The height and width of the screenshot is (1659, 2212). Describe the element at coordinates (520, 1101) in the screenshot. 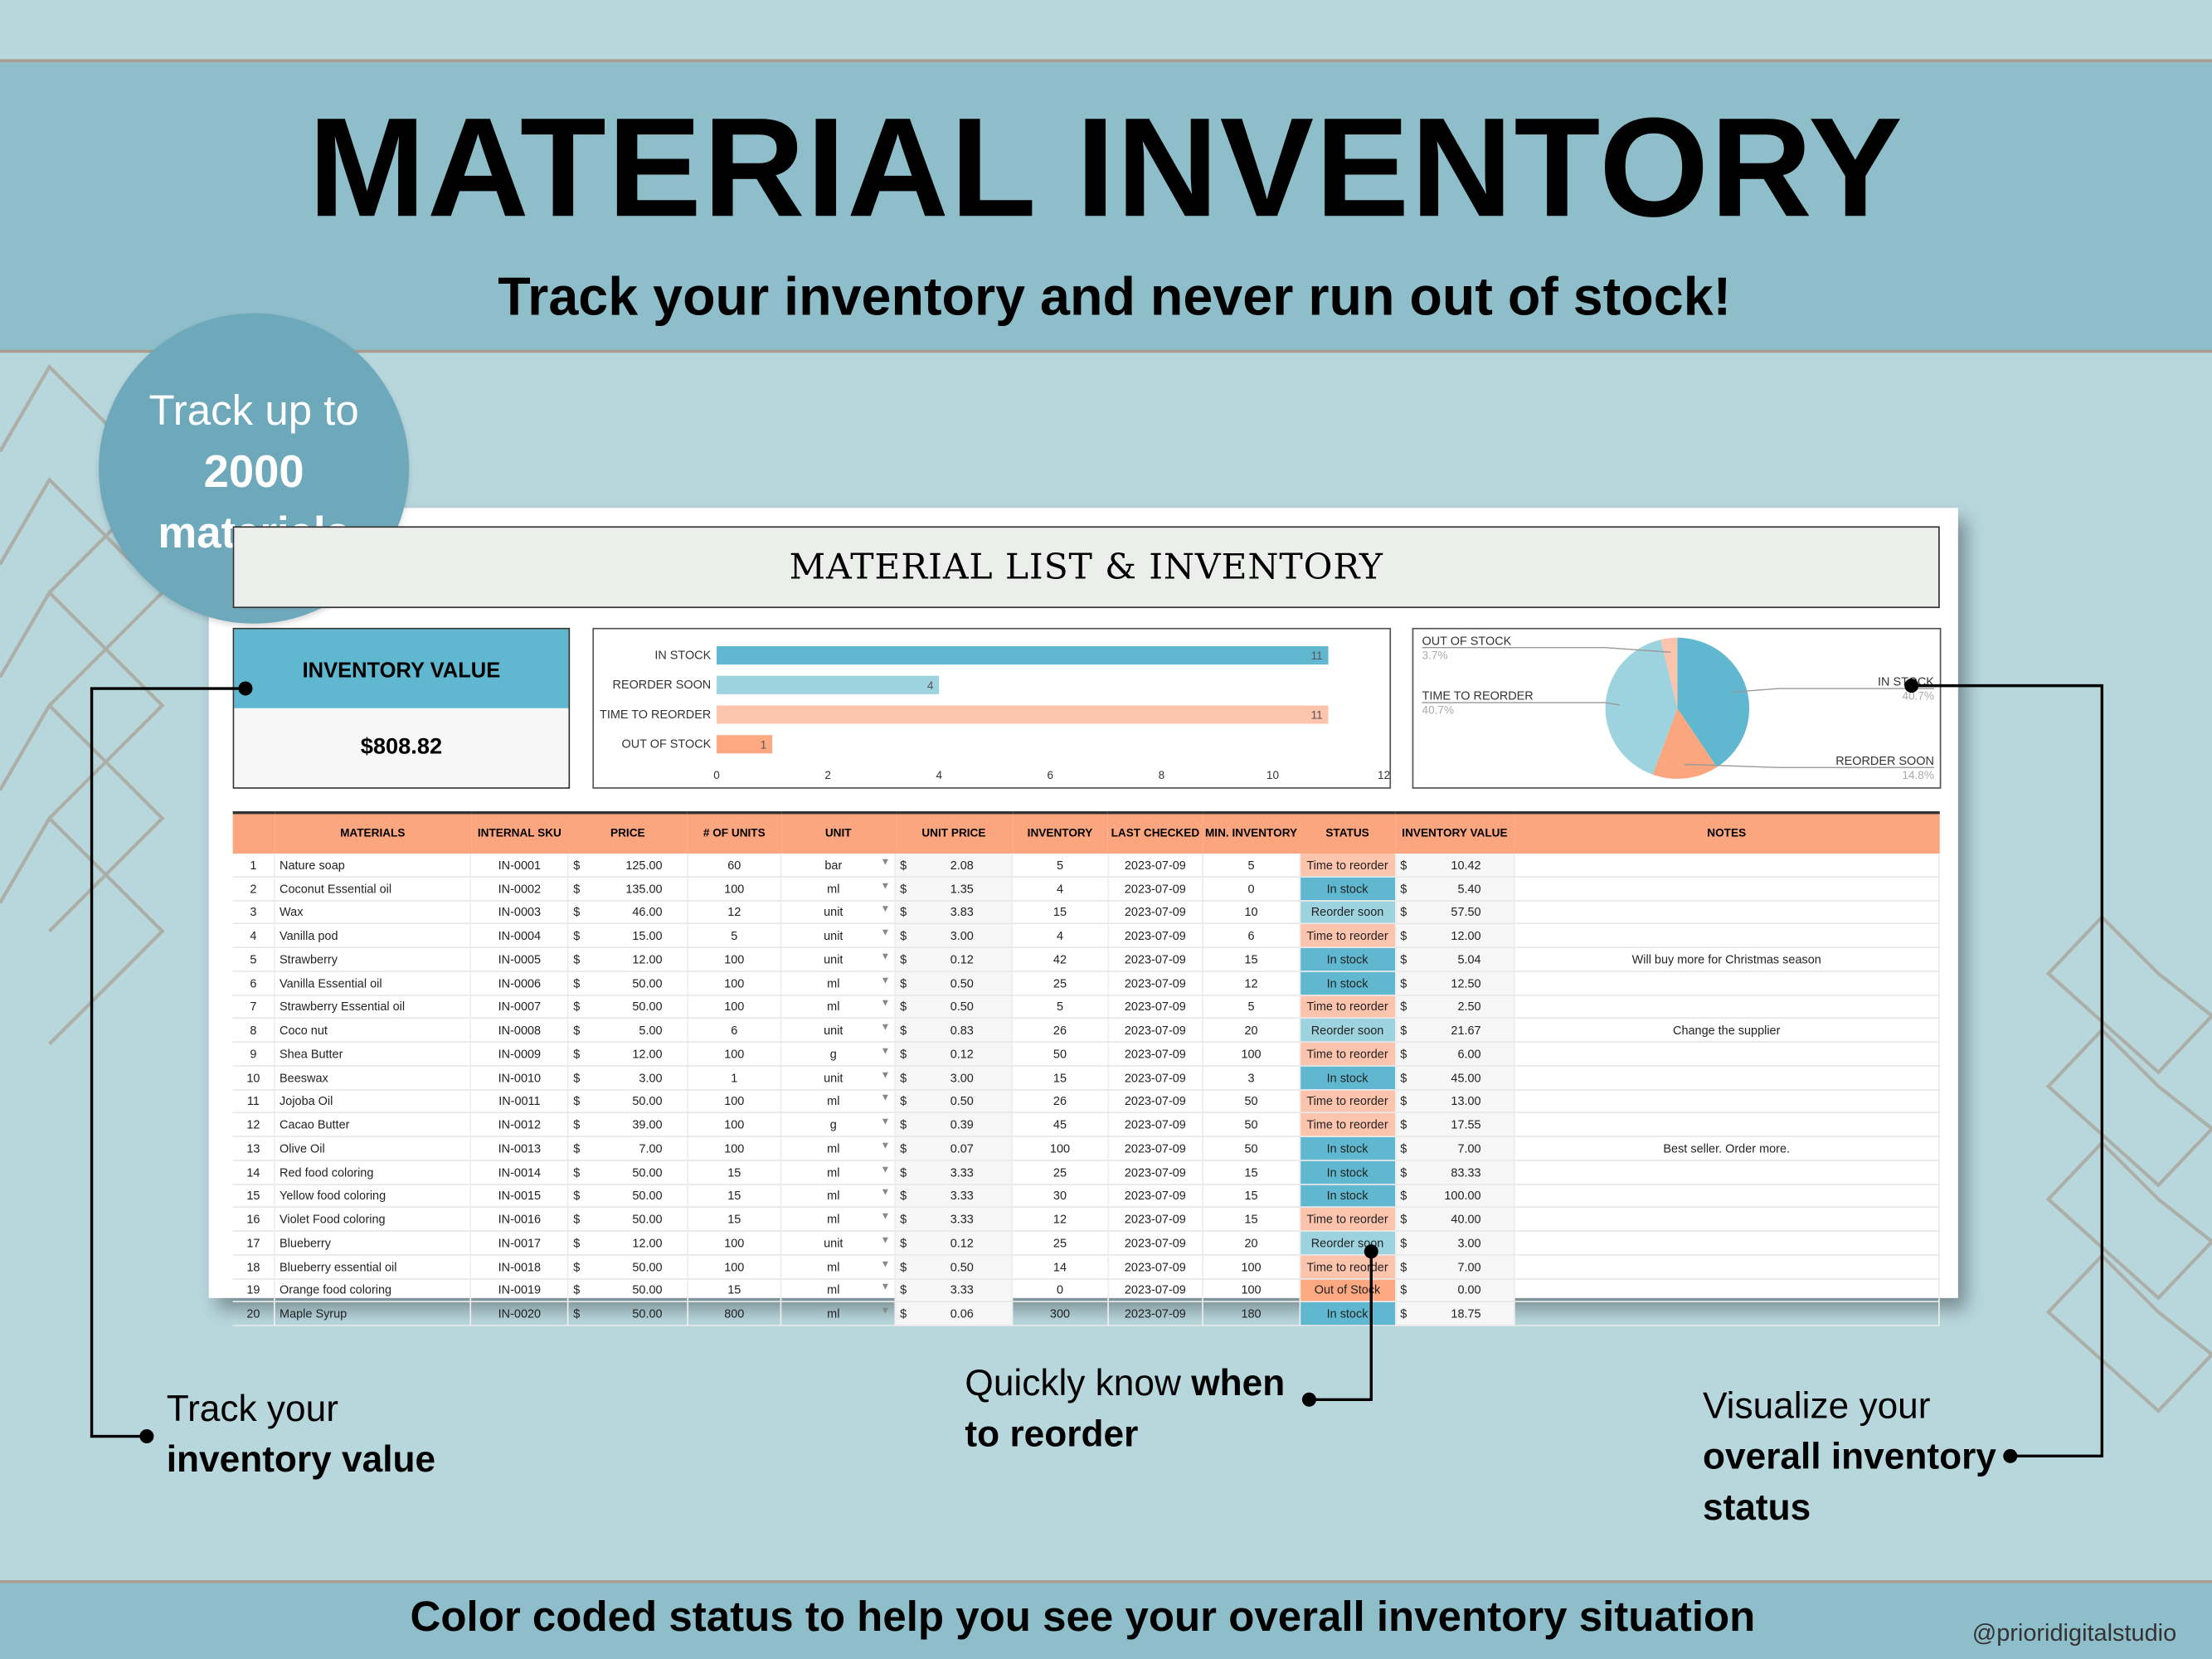

I see `sku: IN-0011` at that location.